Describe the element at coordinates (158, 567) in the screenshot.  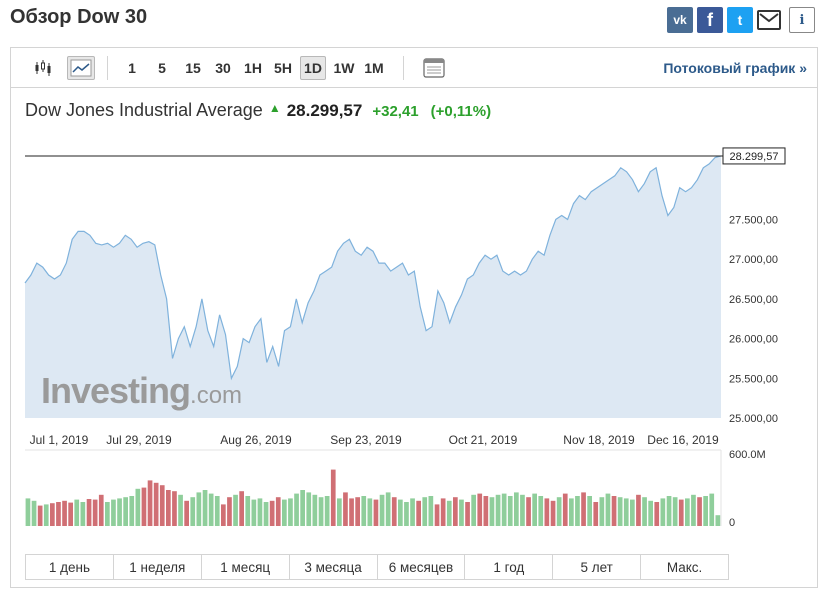
I see `range-1-week: 1 неделя` at that location.